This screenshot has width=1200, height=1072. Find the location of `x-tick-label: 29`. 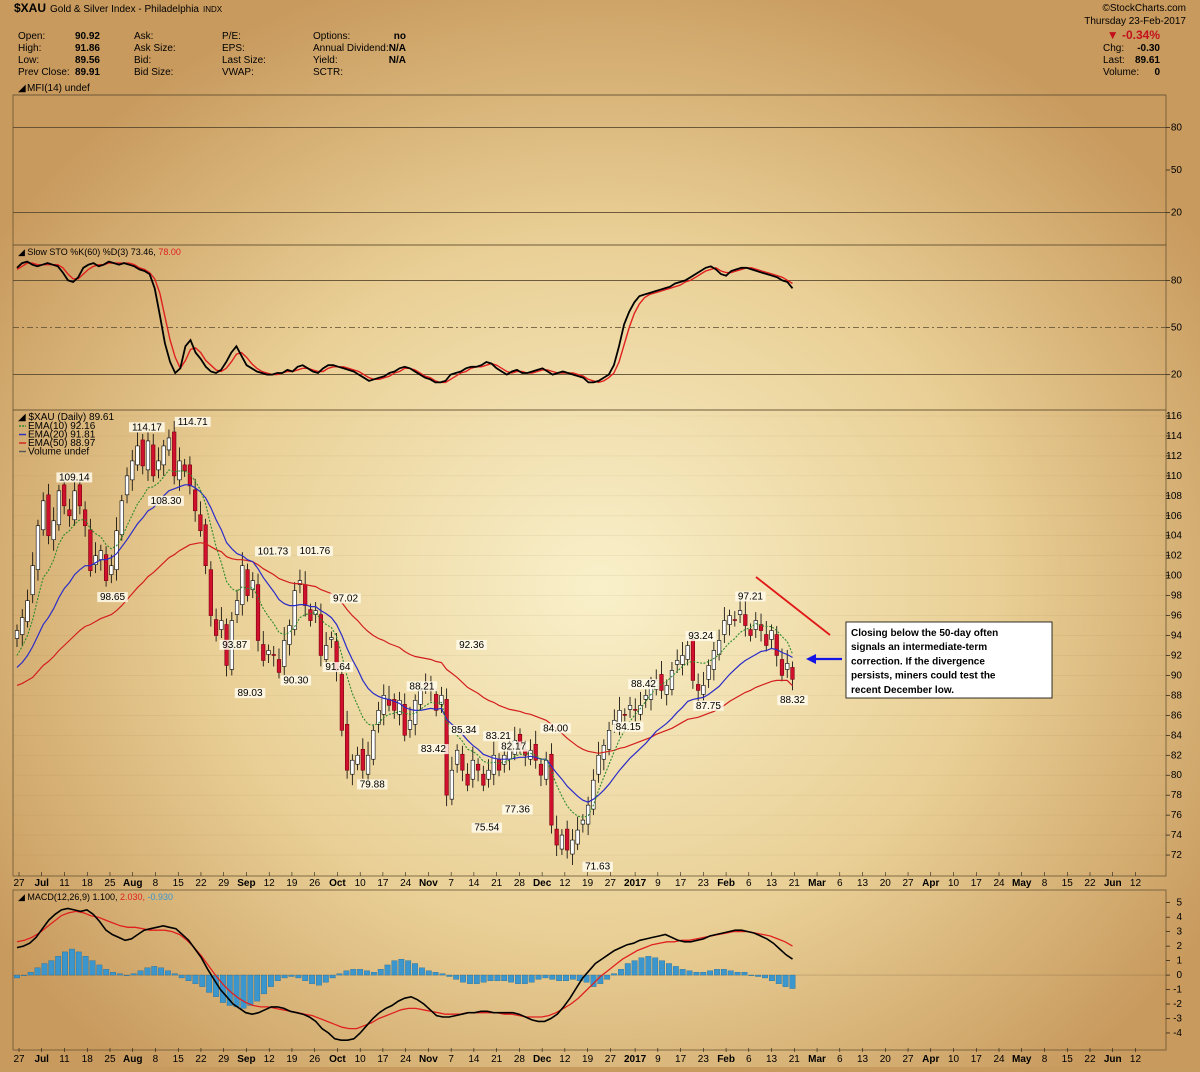

x-tick-label: 29 is located at coordinates (224, 883).